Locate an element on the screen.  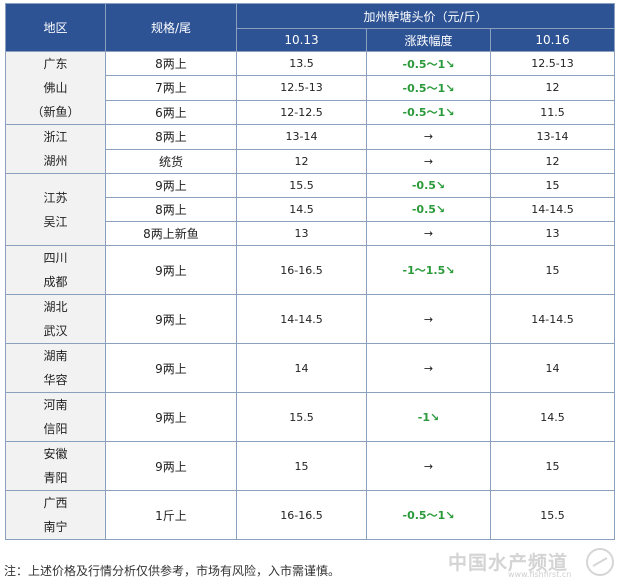
header-region: 地区 is located at coordinates (55, 27).